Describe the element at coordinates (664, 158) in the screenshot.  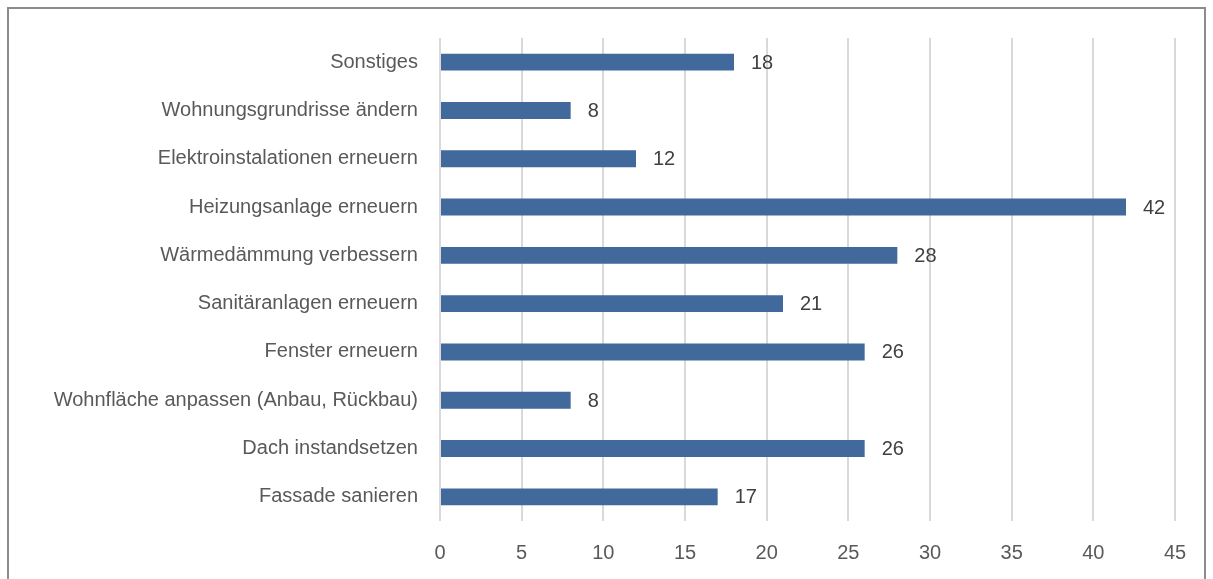
I see `data-label: 12` at that location.